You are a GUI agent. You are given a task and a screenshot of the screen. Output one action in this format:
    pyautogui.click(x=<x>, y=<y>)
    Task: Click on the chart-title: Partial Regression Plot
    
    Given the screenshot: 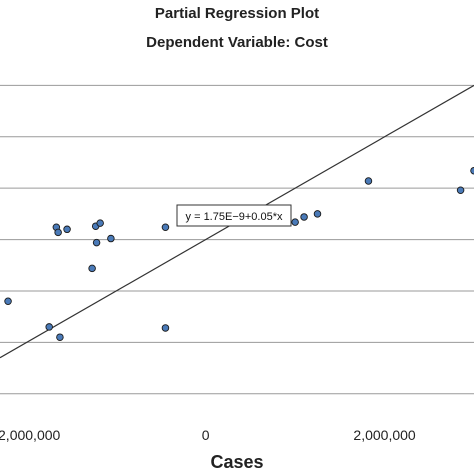 What is the action you would take?
    pyautogui.click(x=237, y=13)
    